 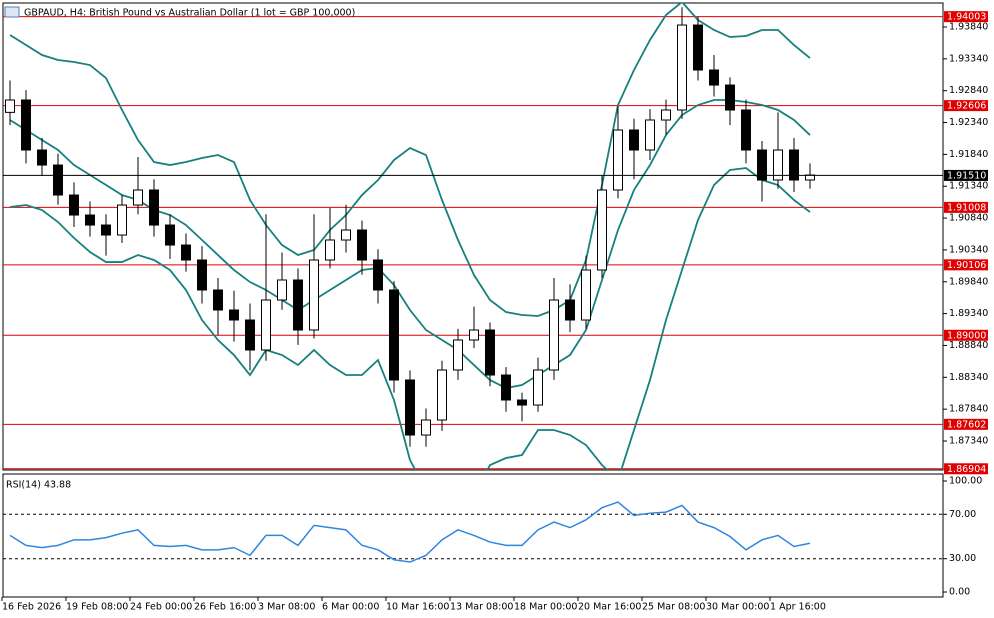 I want to click on y-tick-label: 1.88340, so click(x=968, y=377).